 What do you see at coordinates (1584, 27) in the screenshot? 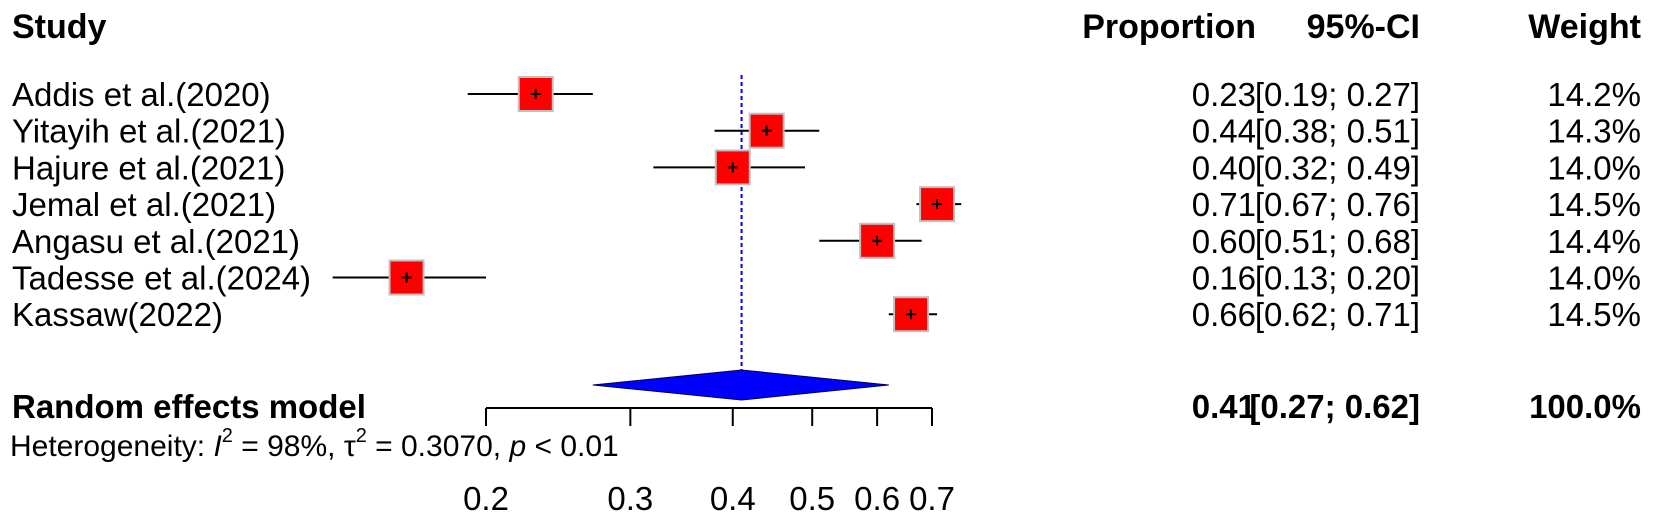
I see `header-weight: Weight` at bounding box center [1584, 27].